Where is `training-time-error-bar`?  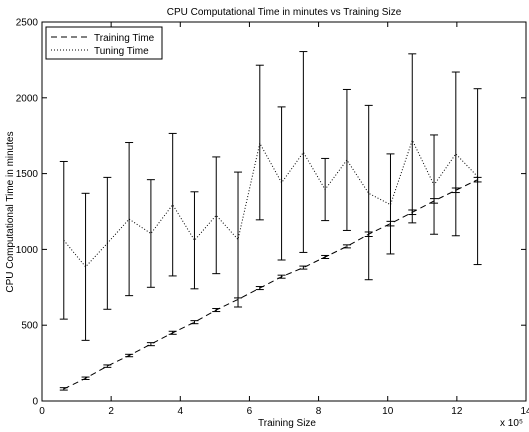 training-time-error-bar is located at coordinates (107, 366).